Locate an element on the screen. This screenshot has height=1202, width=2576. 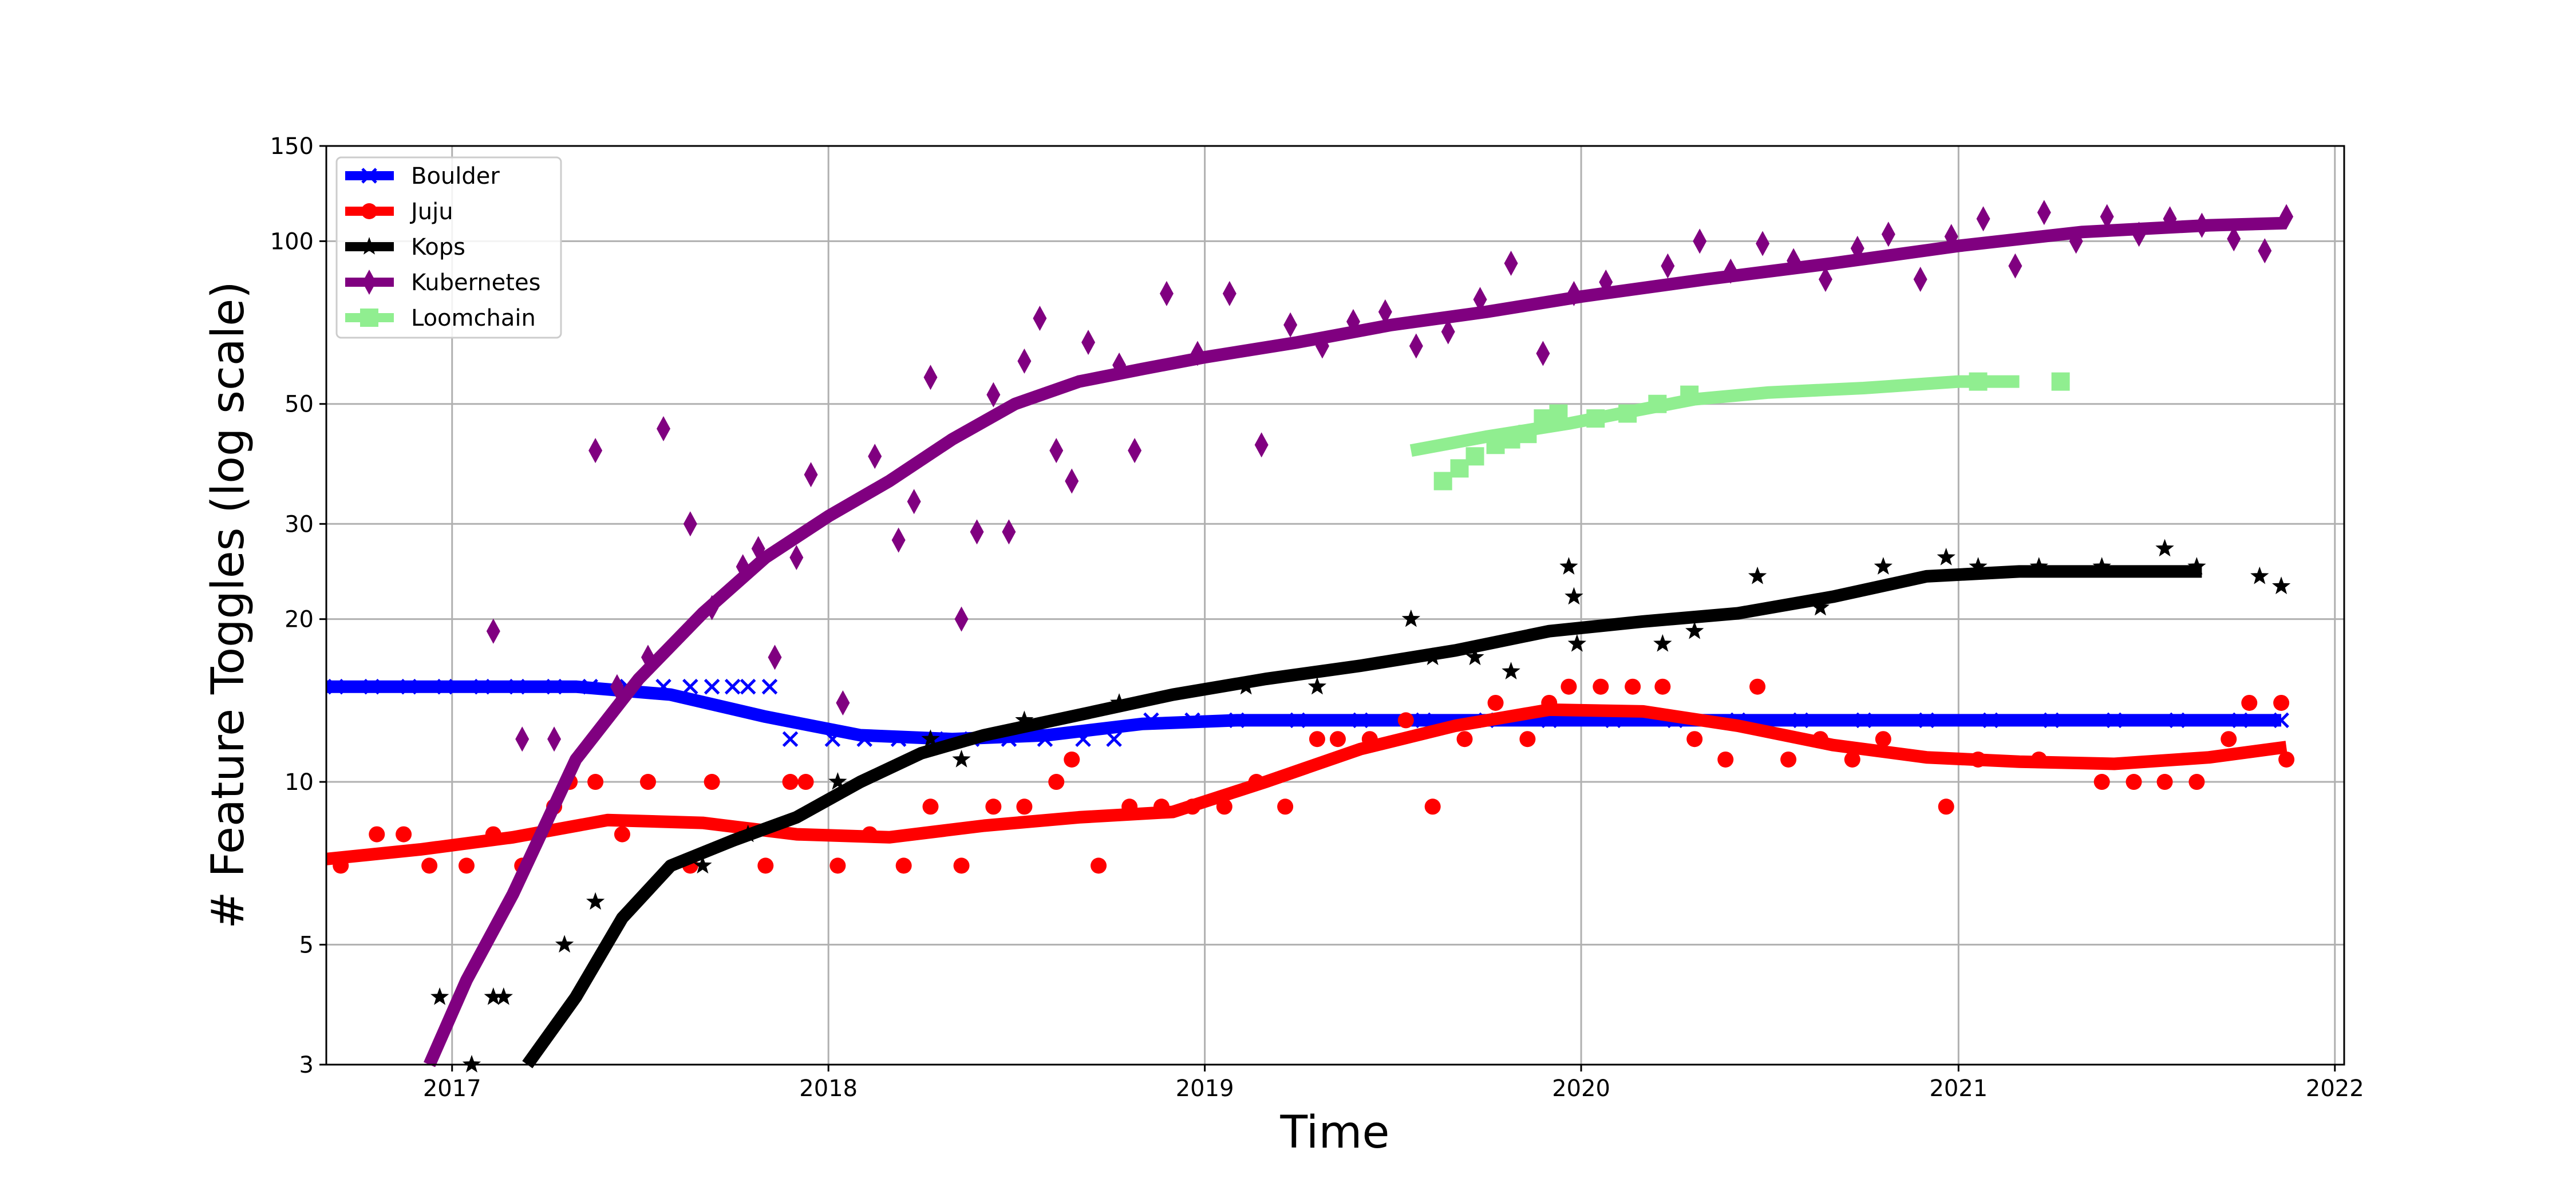
legend-label-kubernetes: Kubernetes is located at coordinates (475, 283).